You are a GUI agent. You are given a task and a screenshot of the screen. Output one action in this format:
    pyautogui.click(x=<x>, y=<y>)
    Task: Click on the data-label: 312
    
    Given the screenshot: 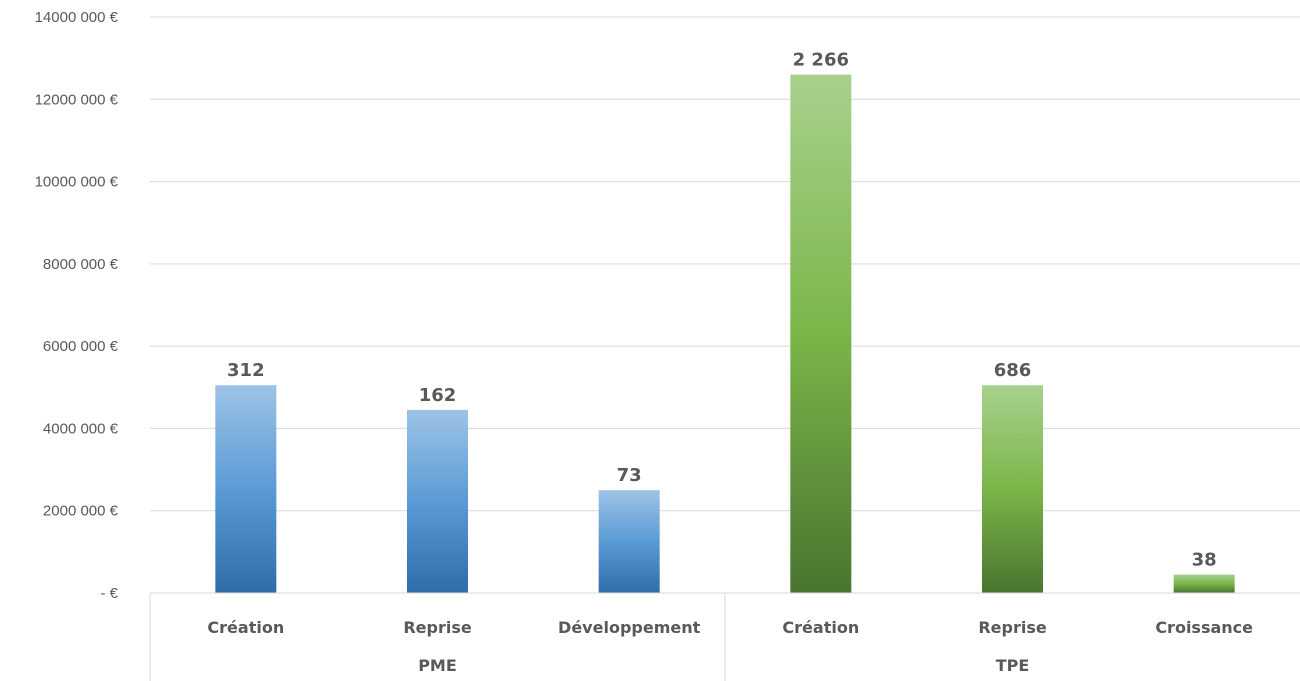 What is the action you would take?
    pyautogui.click(x=246, y=370)
    